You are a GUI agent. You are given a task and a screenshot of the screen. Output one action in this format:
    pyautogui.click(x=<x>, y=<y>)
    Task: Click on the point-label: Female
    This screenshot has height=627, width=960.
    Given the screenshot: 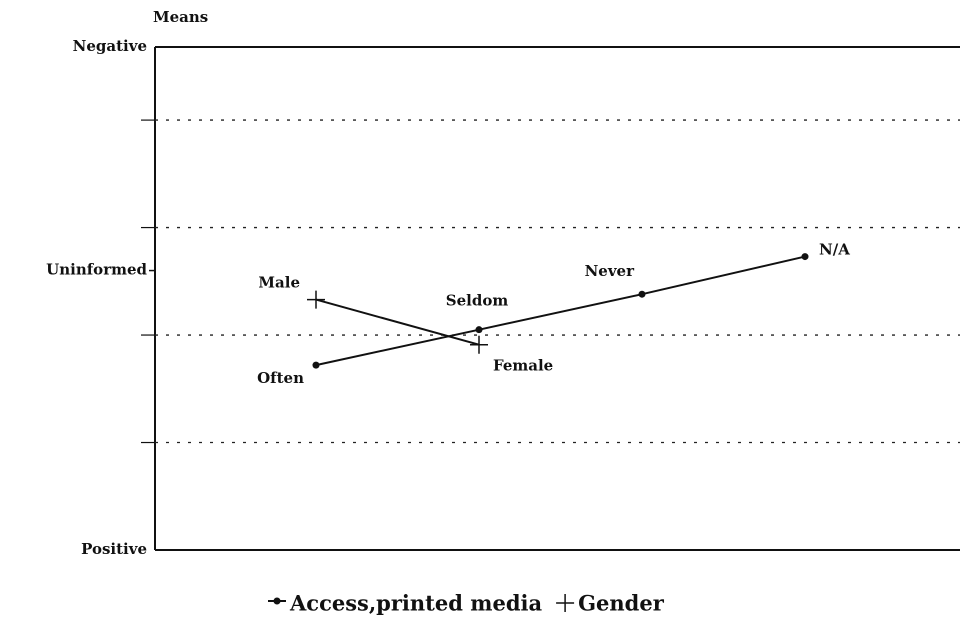 What is the action you would take?
    pyautogui.click(x=523, y=366)
    